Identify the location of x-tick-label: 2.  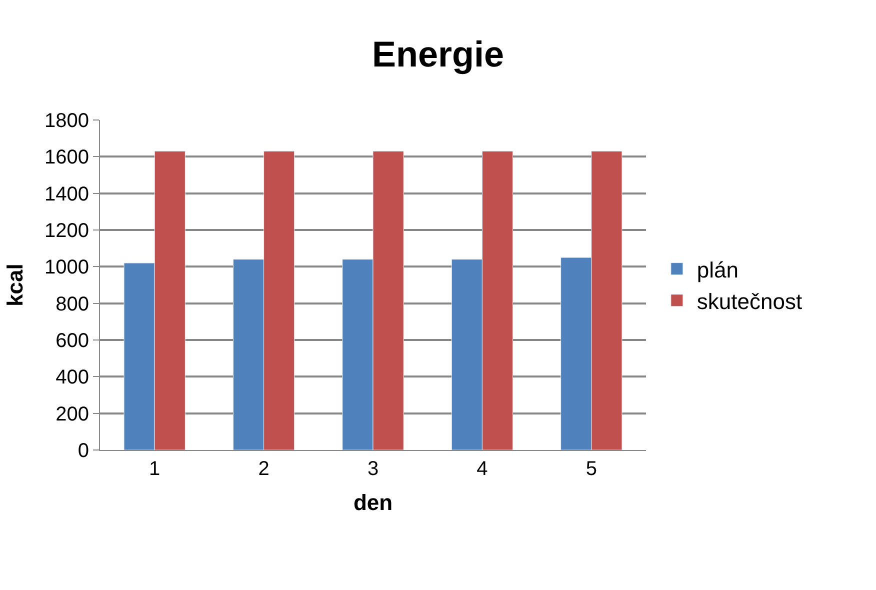
(264, 469).